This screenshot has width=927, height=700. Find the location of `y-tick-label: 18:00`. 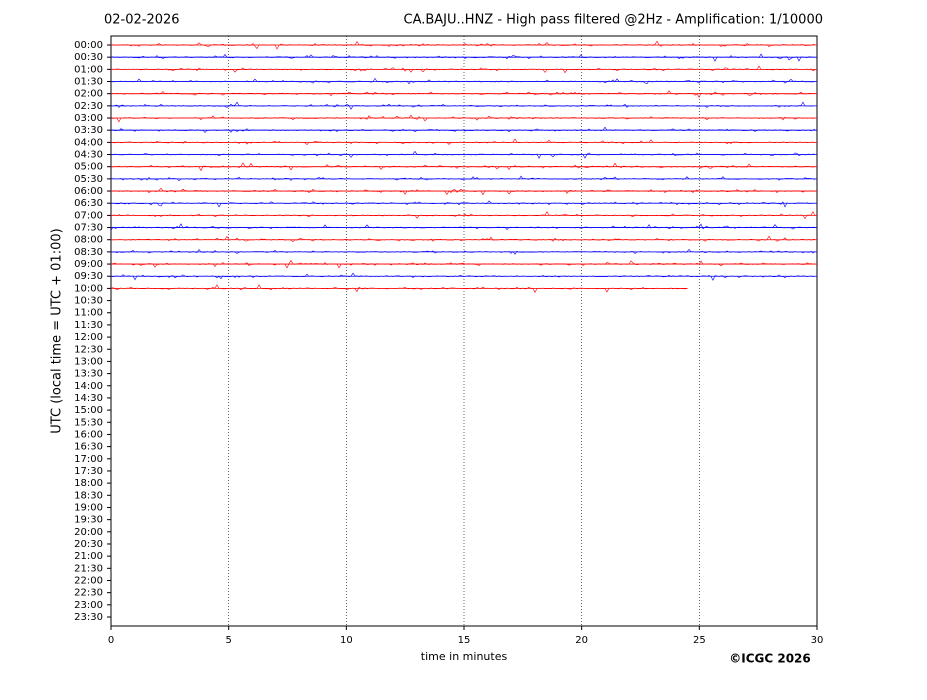

y-tick-label: 18:00 is located at coordinates (88, 483).